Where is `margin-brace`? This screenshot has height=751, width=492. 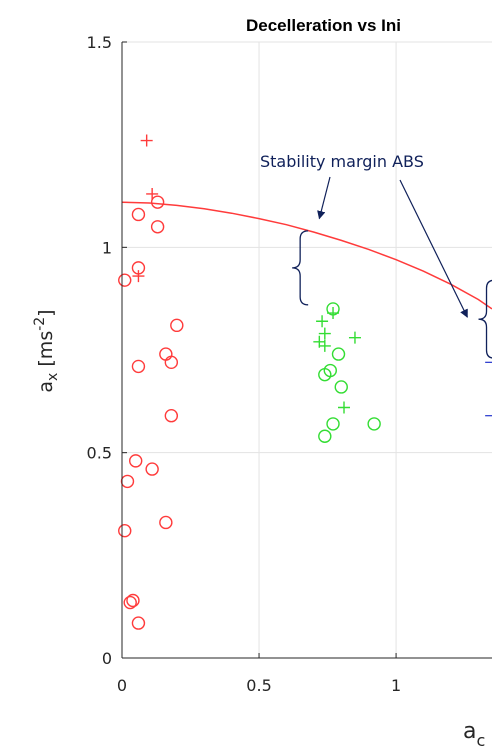
margin-brace is located at coordinates (485, 319).